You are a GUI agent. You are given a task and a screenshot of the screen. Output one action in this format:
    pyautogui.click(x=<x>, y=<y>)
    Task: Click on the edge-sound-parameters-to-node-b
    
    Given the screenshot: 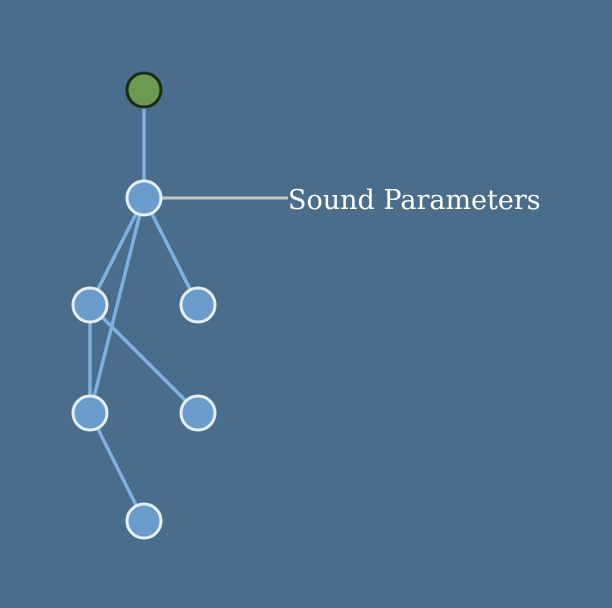 What is the action you would take?
    pyautogui.click(x=171, y=251)
    